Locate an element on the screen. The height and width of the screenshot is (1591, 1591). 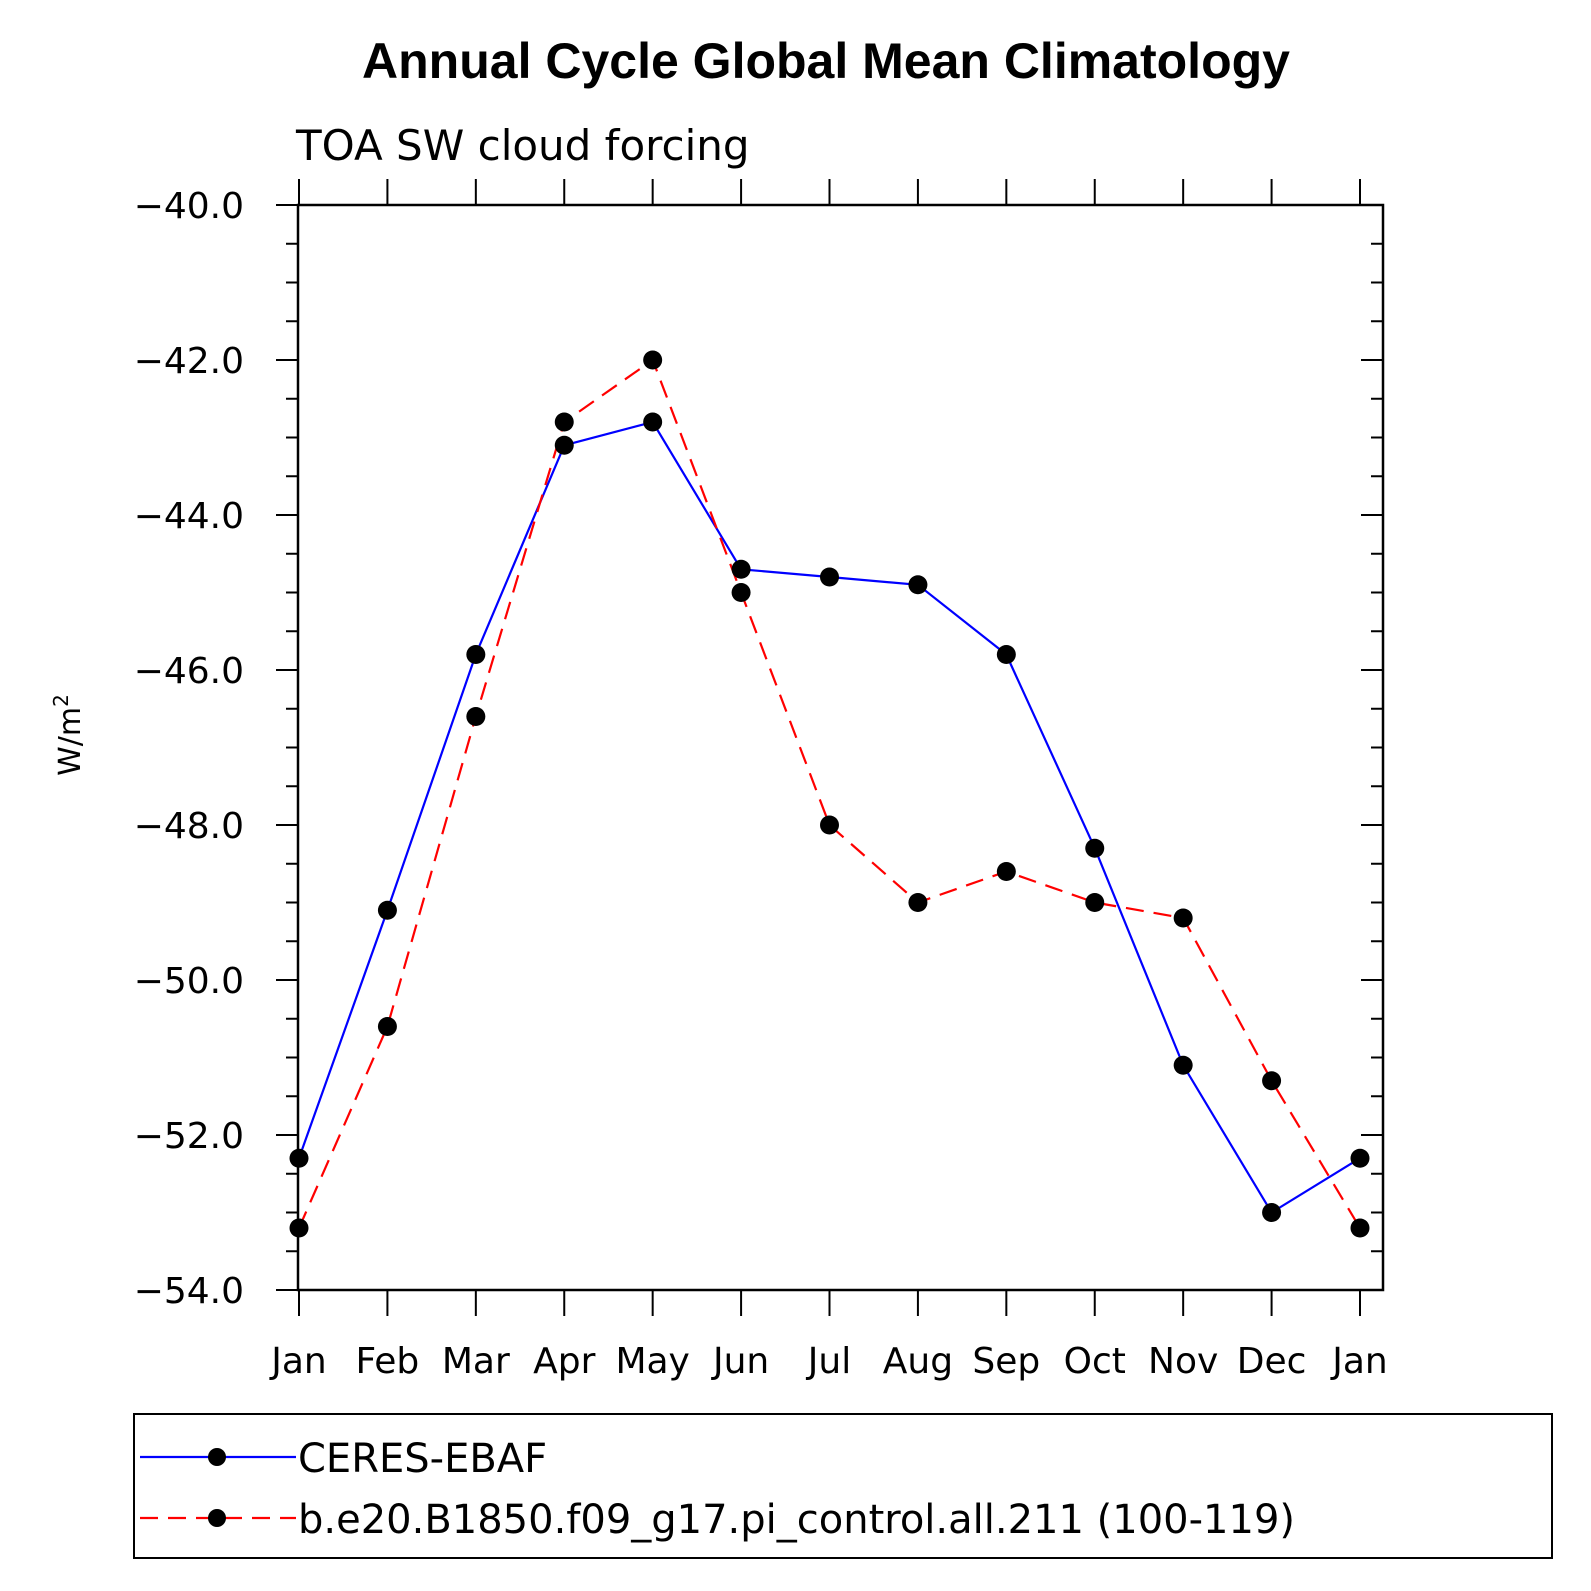
legend-item-ceres: CERES-EBAF is located at coordinates (343, 1459).